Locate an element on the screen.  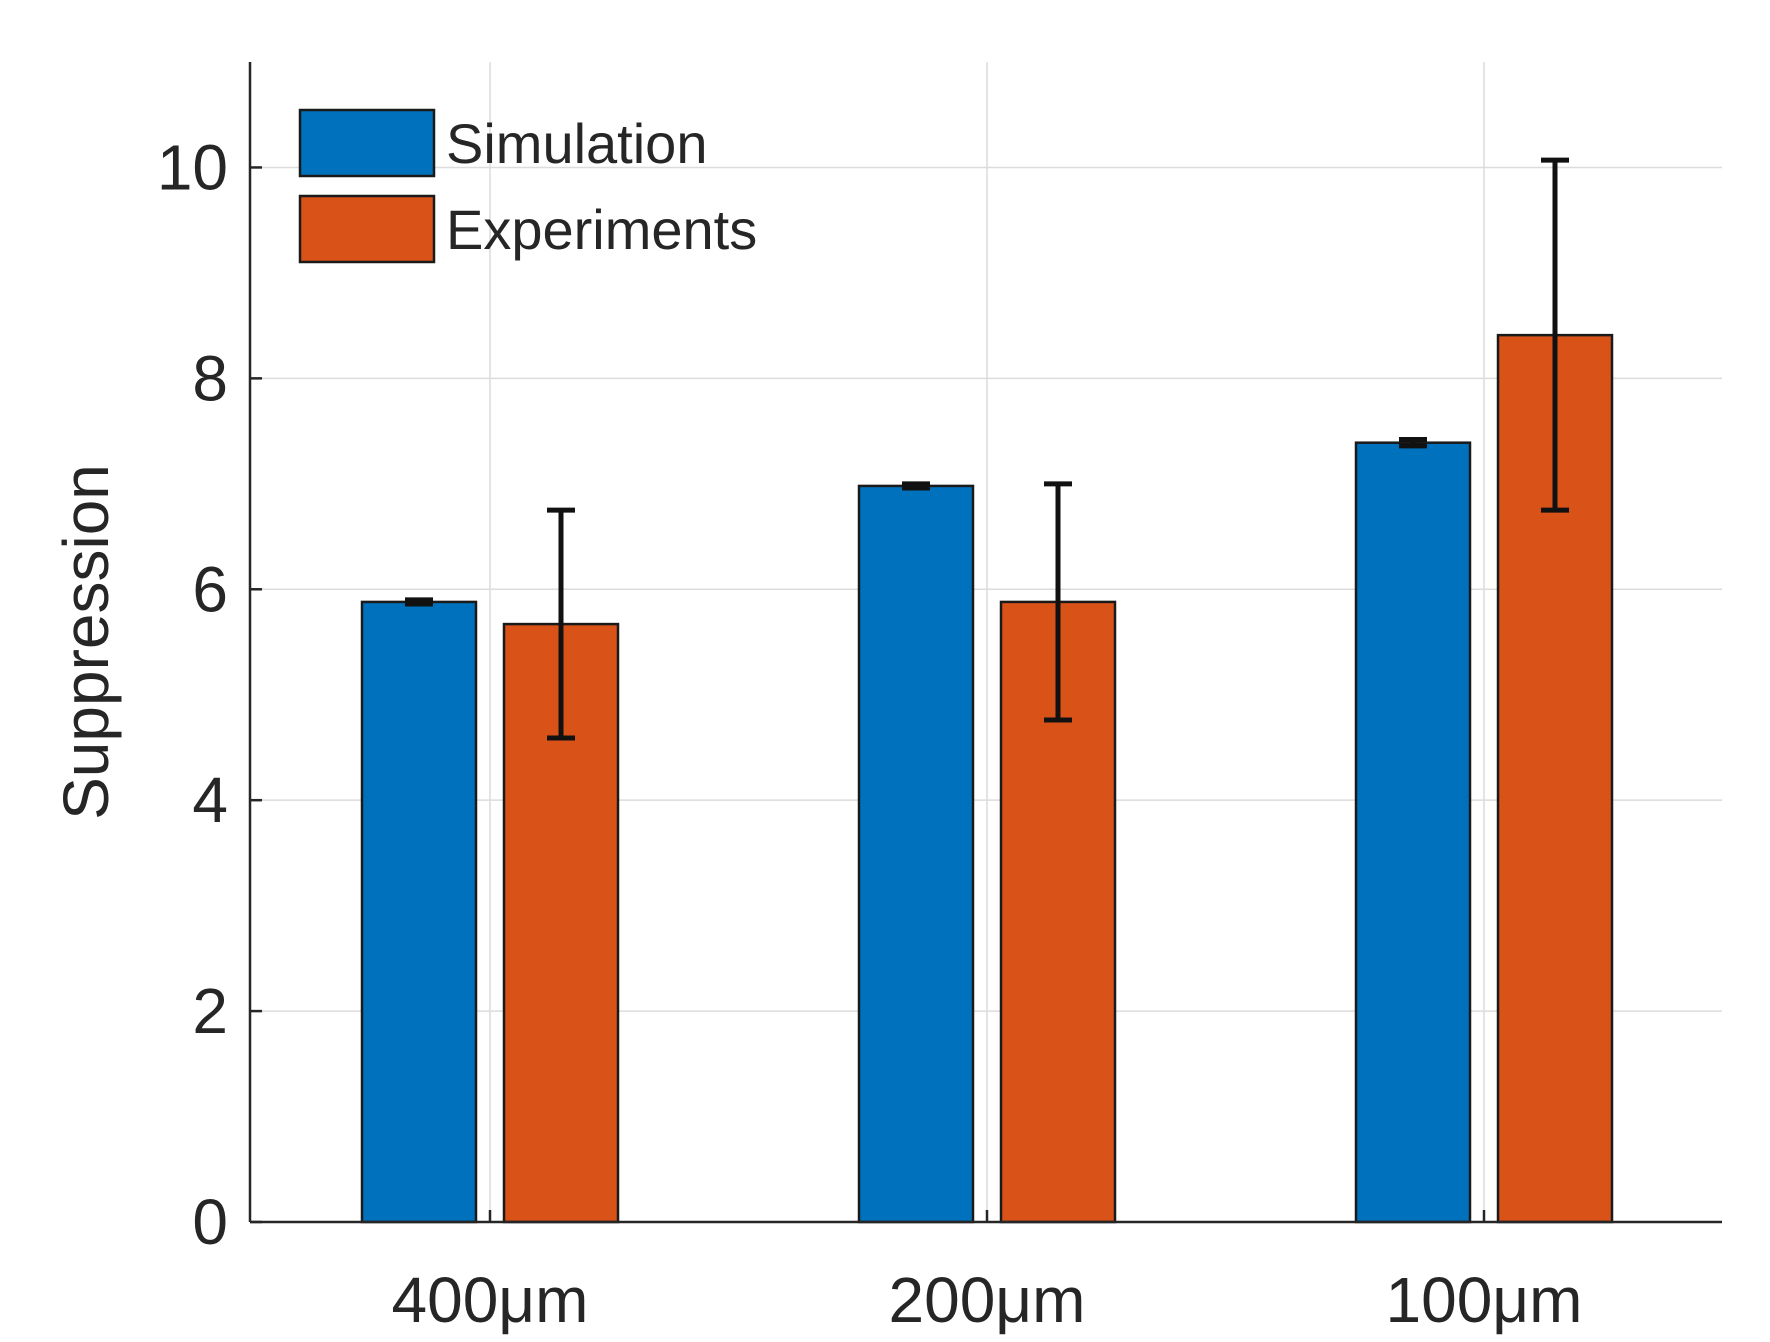
x-tick-label: 200μm is located at coordinates (987, 1300).